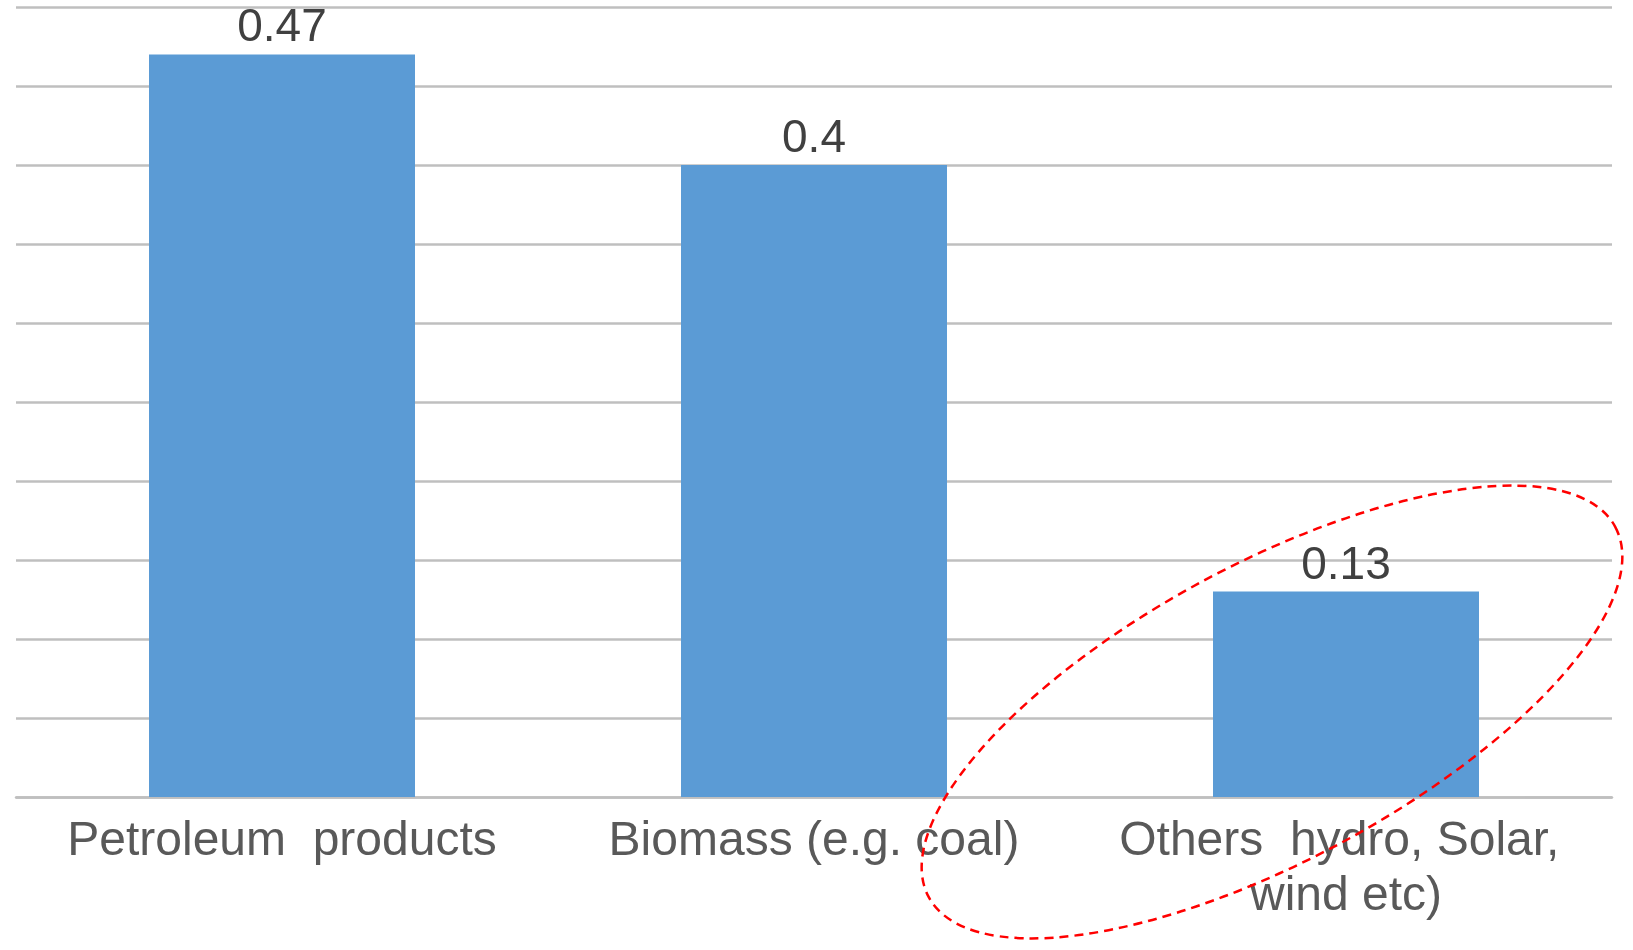  What do you see at coordinates (814, 136) in the screenshot?
I see `data-label: 0.4` at bounding box center [814, 136].